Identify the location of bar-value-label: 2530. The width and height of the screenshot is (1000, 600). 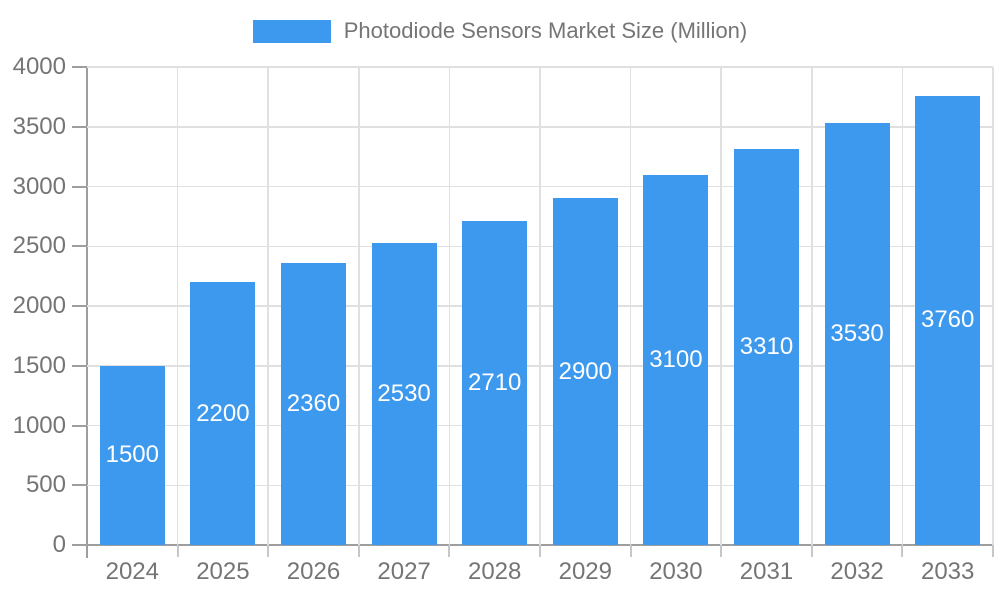
(404, 393).